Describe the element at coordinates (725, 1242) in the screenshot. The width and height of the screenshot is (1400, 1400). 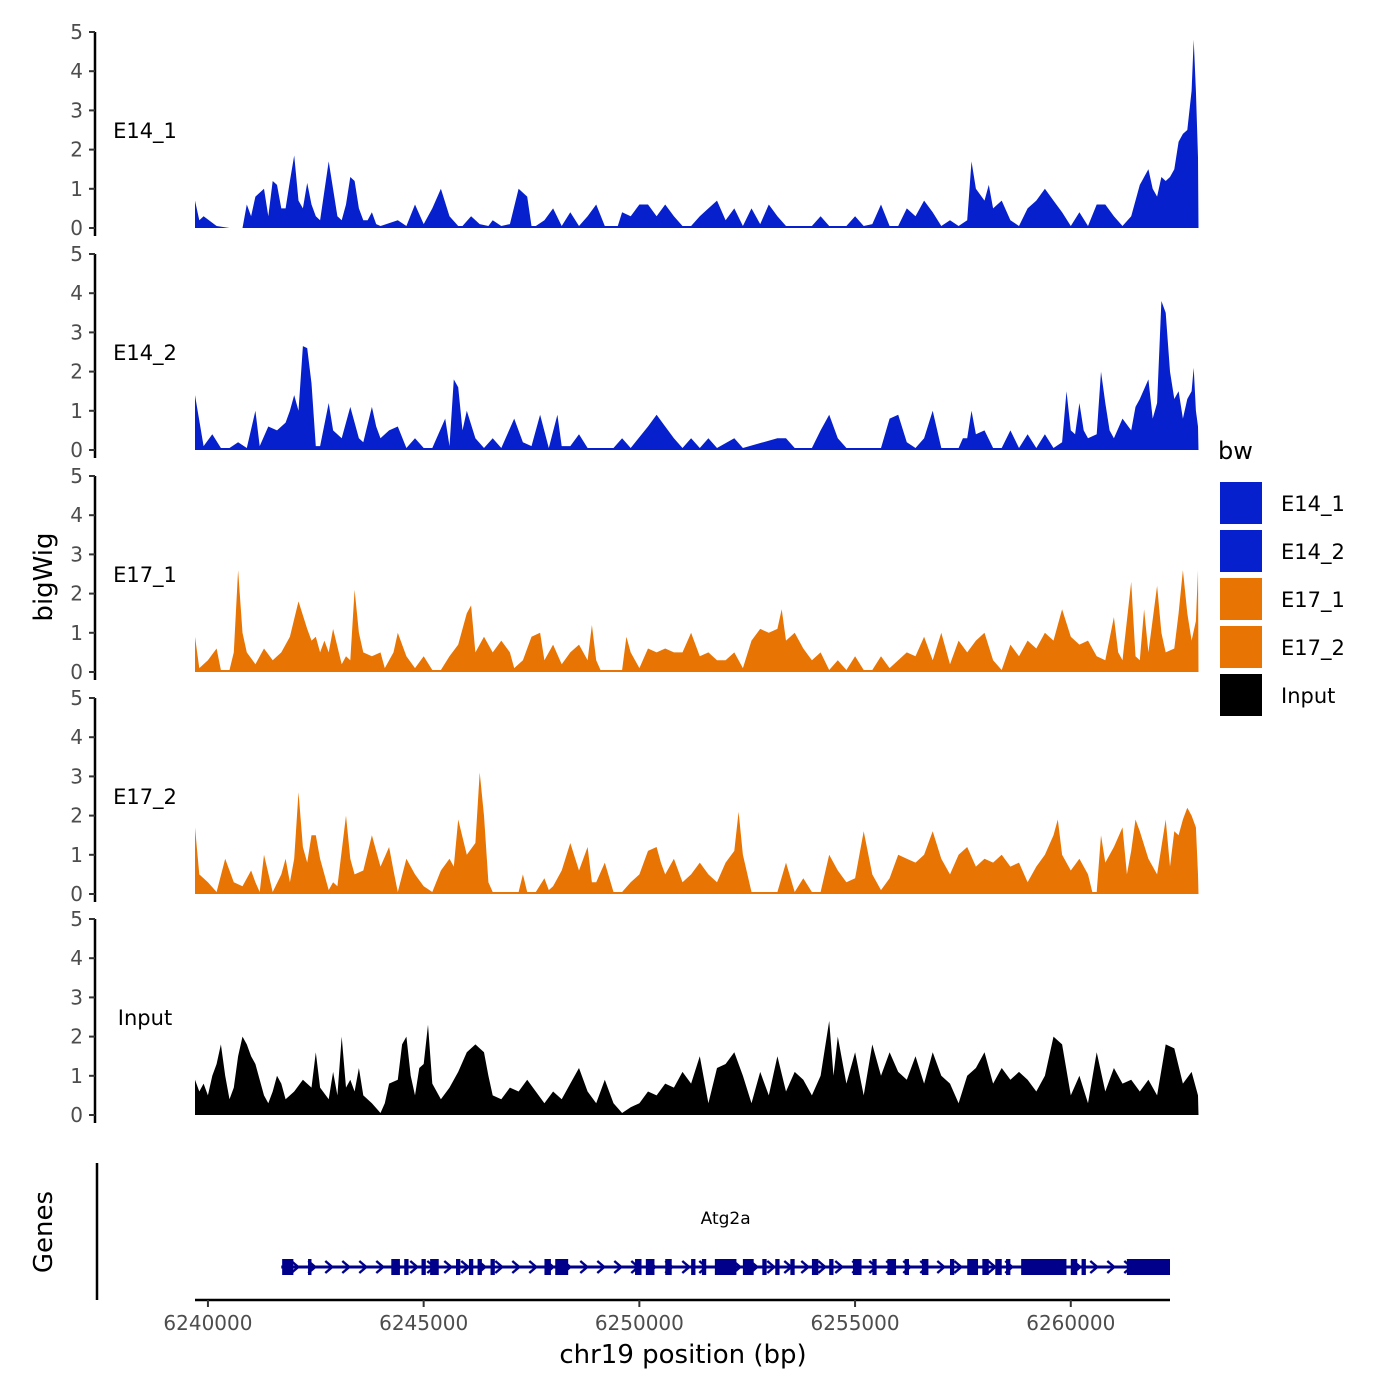
I see `gene-Atg2a: Atg2a` at that location.